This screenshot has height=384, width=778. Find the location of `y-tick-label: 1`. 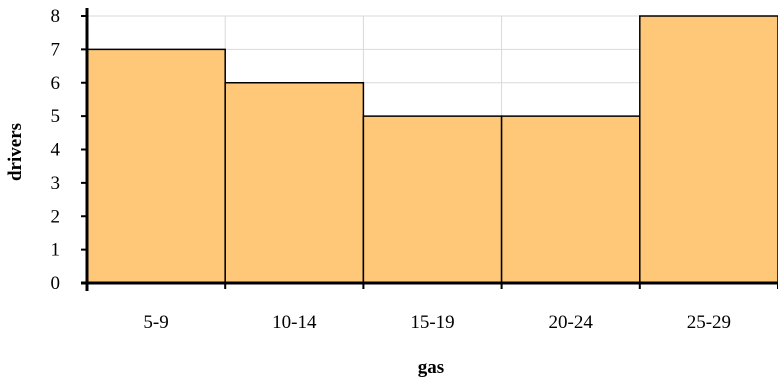

y-tick-label: 1 is located at coordinates (56, 250).